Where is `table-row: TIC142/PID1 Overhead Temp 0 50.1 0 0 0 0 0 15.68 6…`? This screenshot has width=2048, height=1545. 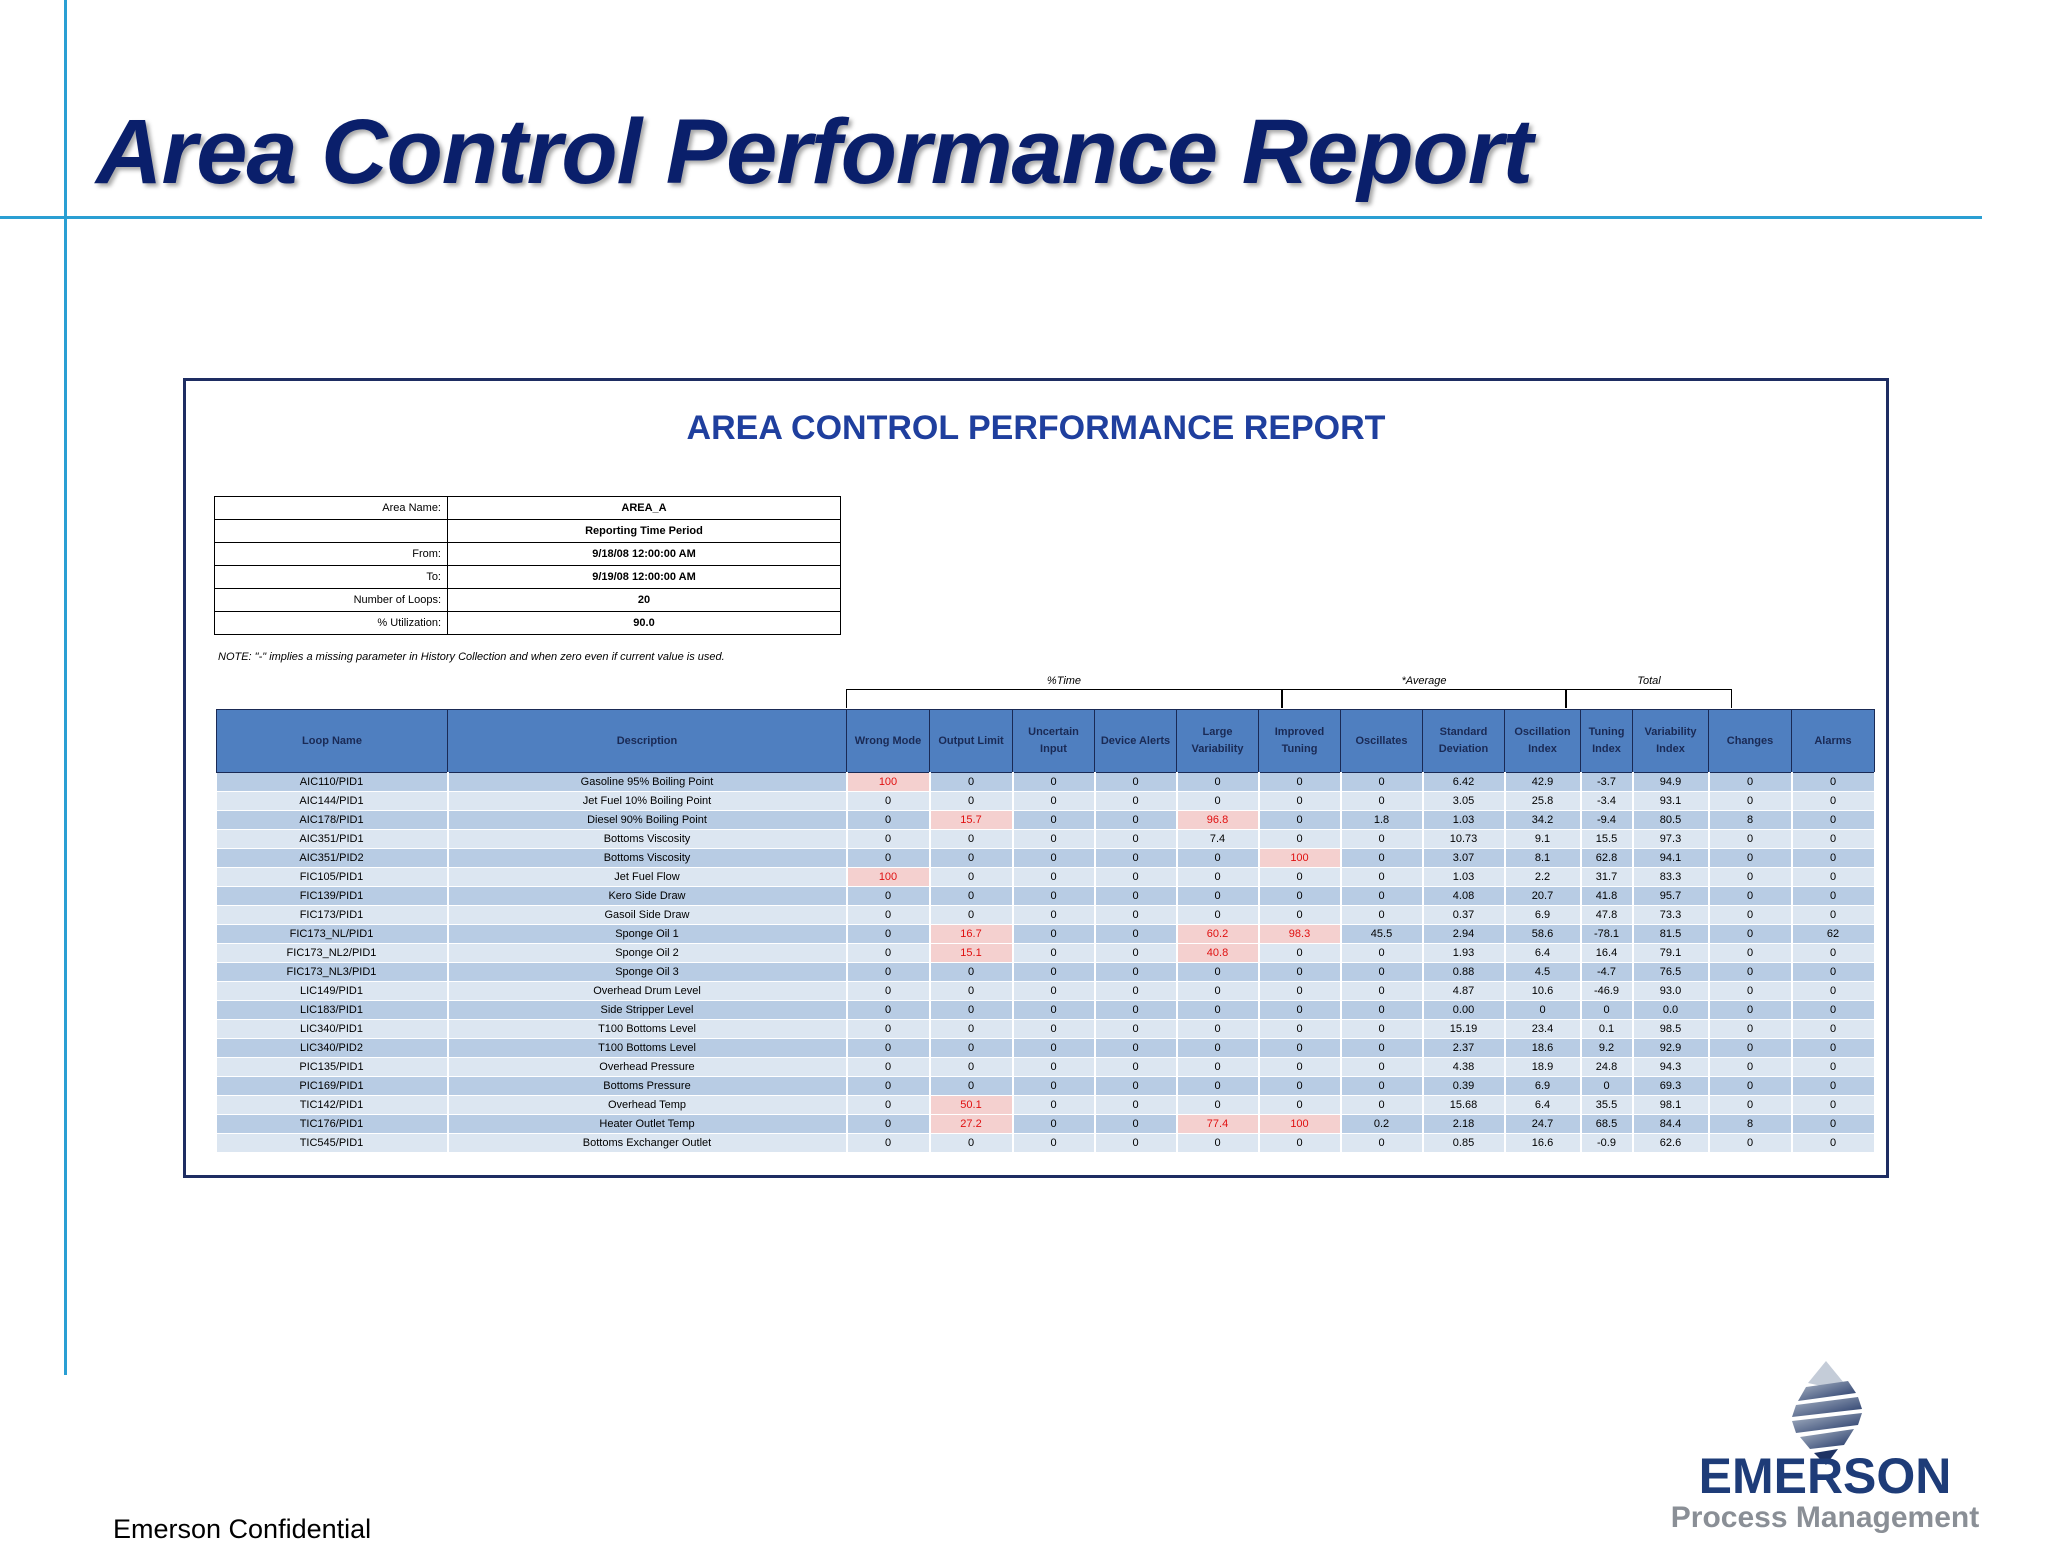
table-row: TIC142/PID1 Overhead Temp 0 50.1 0 0 0 0 0 15.68 6… is located at coordinates (1046, 1105).